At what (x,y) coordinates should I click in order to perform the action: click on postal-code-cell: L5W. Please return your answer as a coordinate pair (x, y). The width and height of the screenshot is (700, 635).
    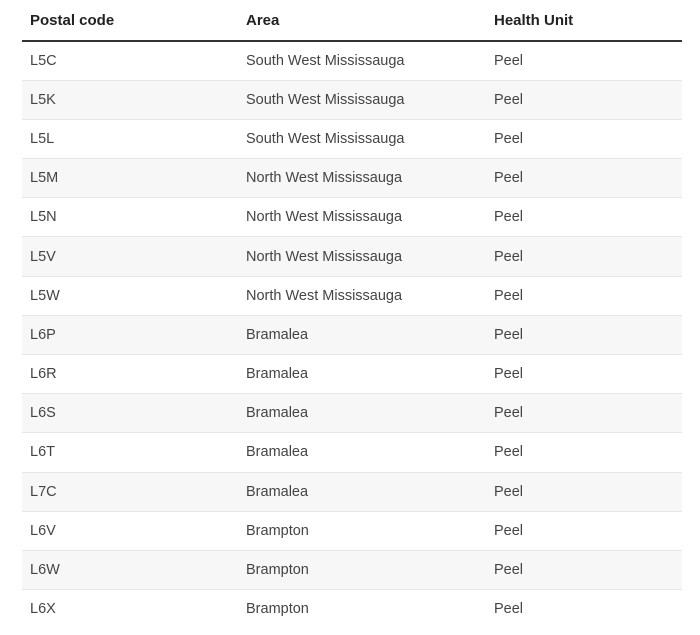
    Looking at the image, I should click on (130, 296).